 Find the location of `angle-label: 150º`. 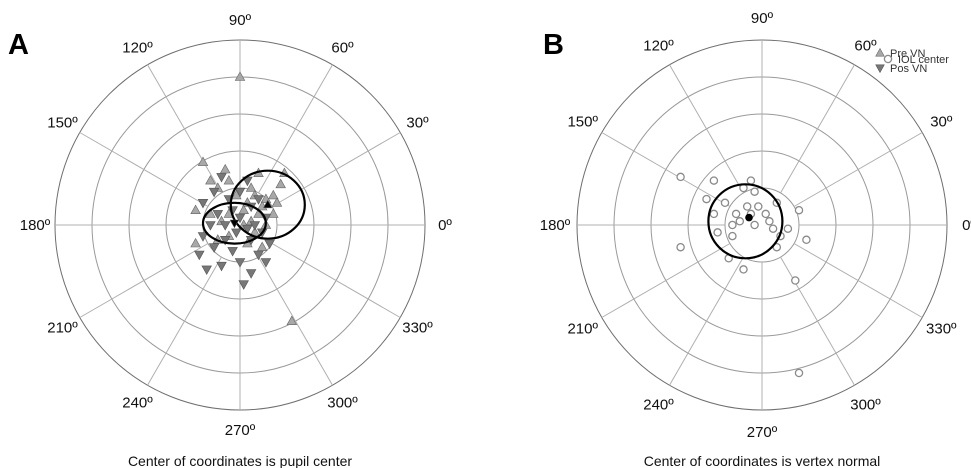

angle-label: 150º is located at coordinates (62, 123).